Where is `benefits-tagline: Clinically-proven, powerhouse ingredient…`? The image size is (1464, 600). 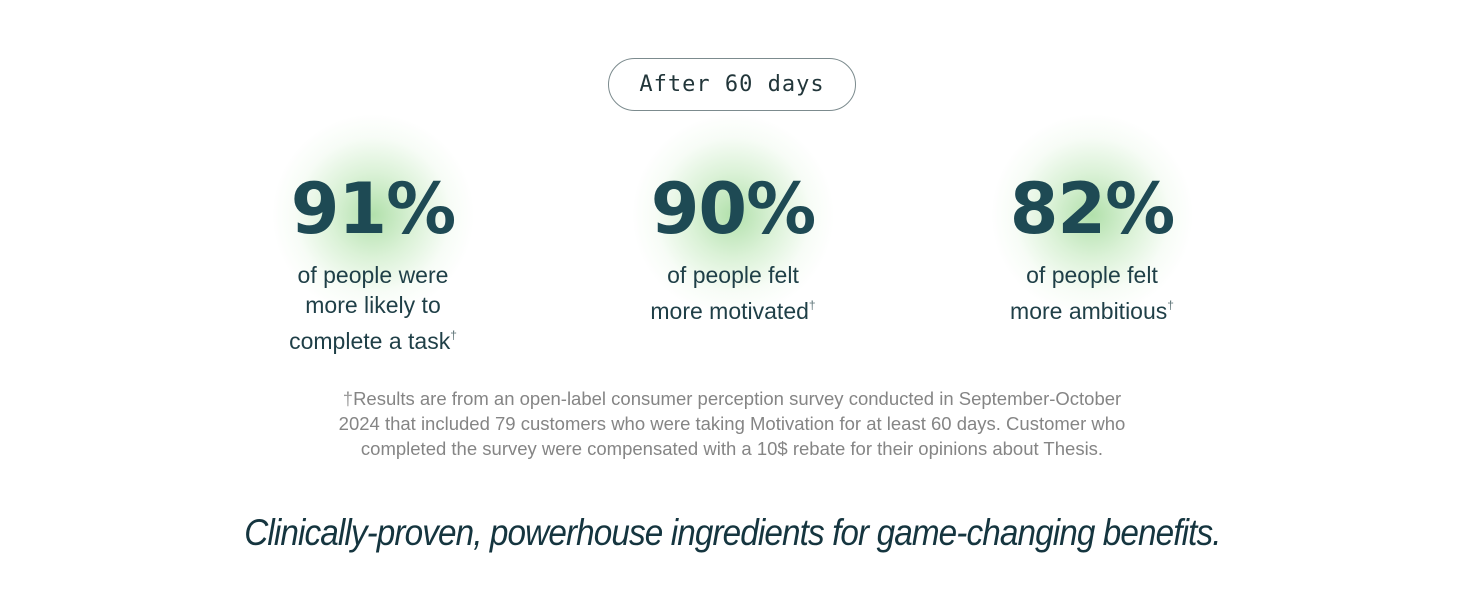 benefits-tagline: Clinically-proven, powerhouse ingredient… is located at coordinates (732, 533).